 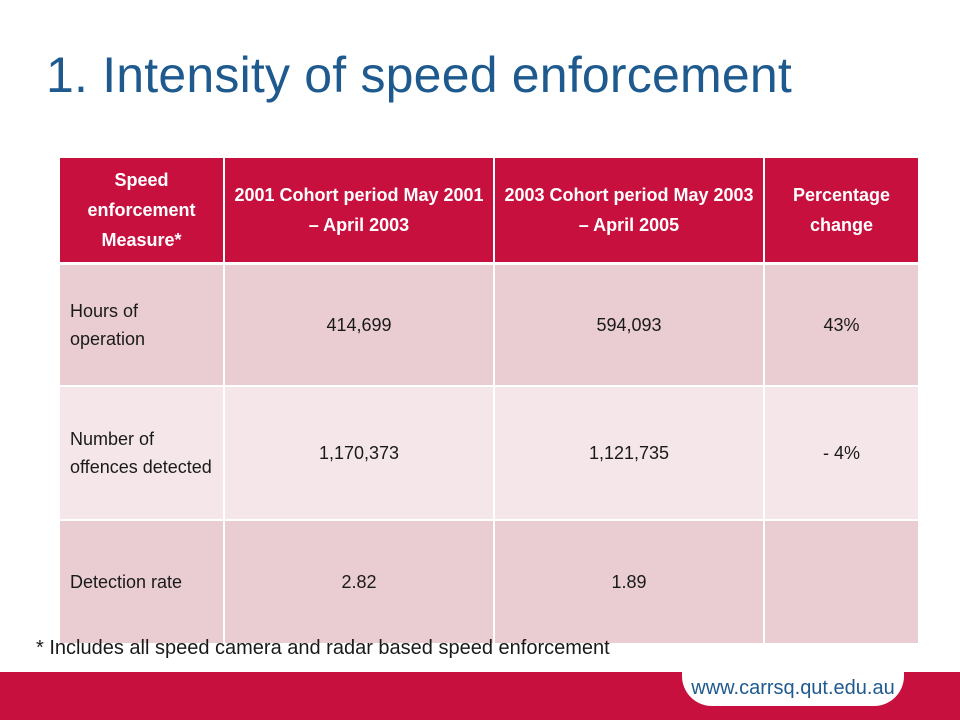 What do you see at coordinates (841, 582) in the screenshot?
I see `cell-change` at bounding box center [841, 582].